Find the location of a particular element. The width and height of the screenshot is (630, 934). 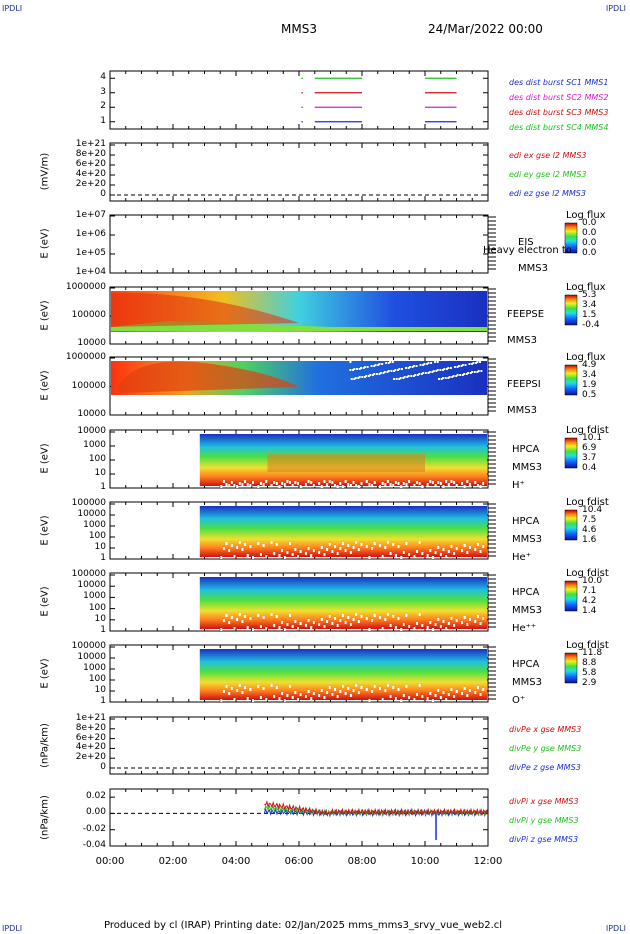

y-tick-label: 8e+20 is located at coordinates (90, 727).